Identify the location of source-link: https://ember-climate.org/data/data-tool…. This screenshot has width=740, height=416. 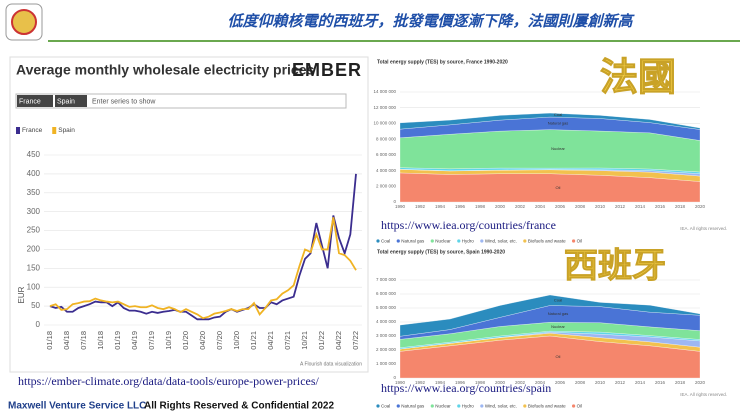
(169, 381).